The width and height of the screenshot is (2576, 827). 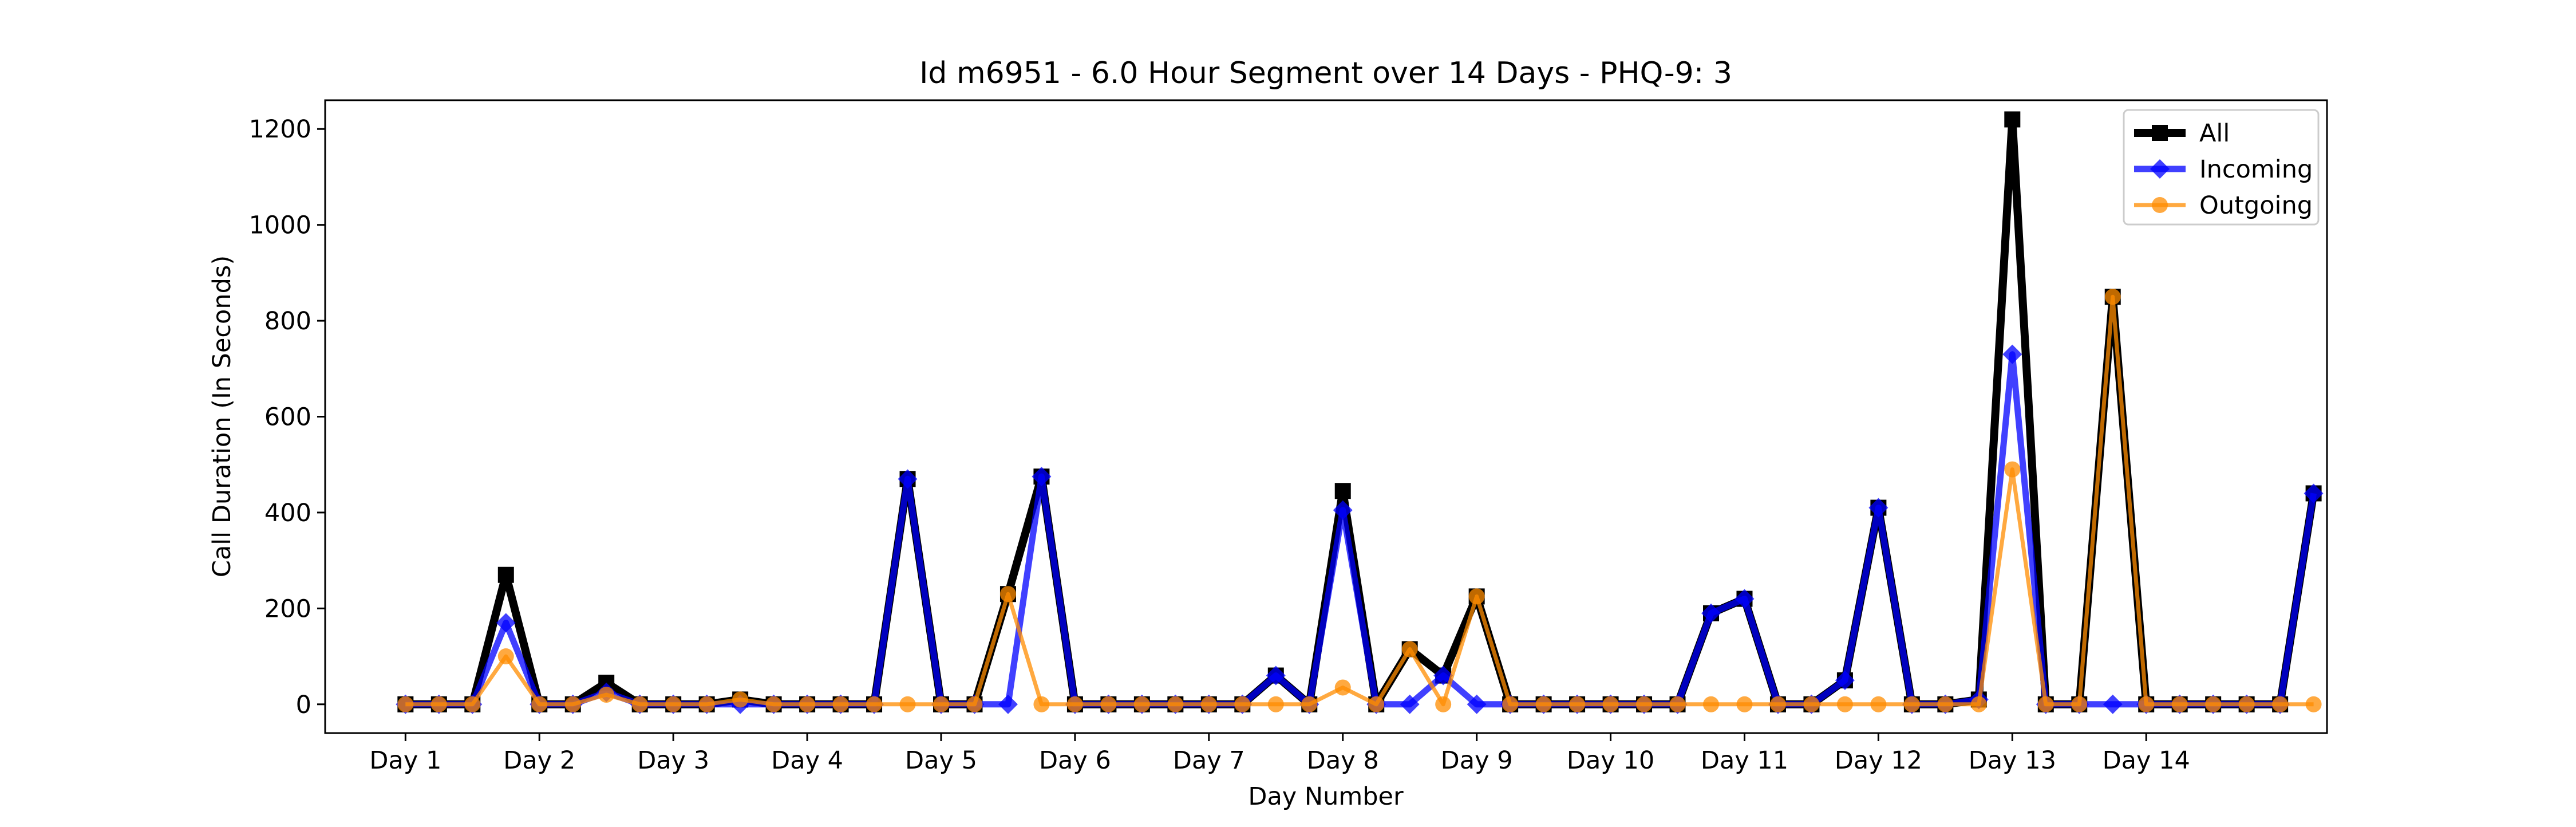 What do you see at coordinates (1477, 760) in the screenshot?
I see `x-tick-label: Day 9` at bounding box center [1477, 760].